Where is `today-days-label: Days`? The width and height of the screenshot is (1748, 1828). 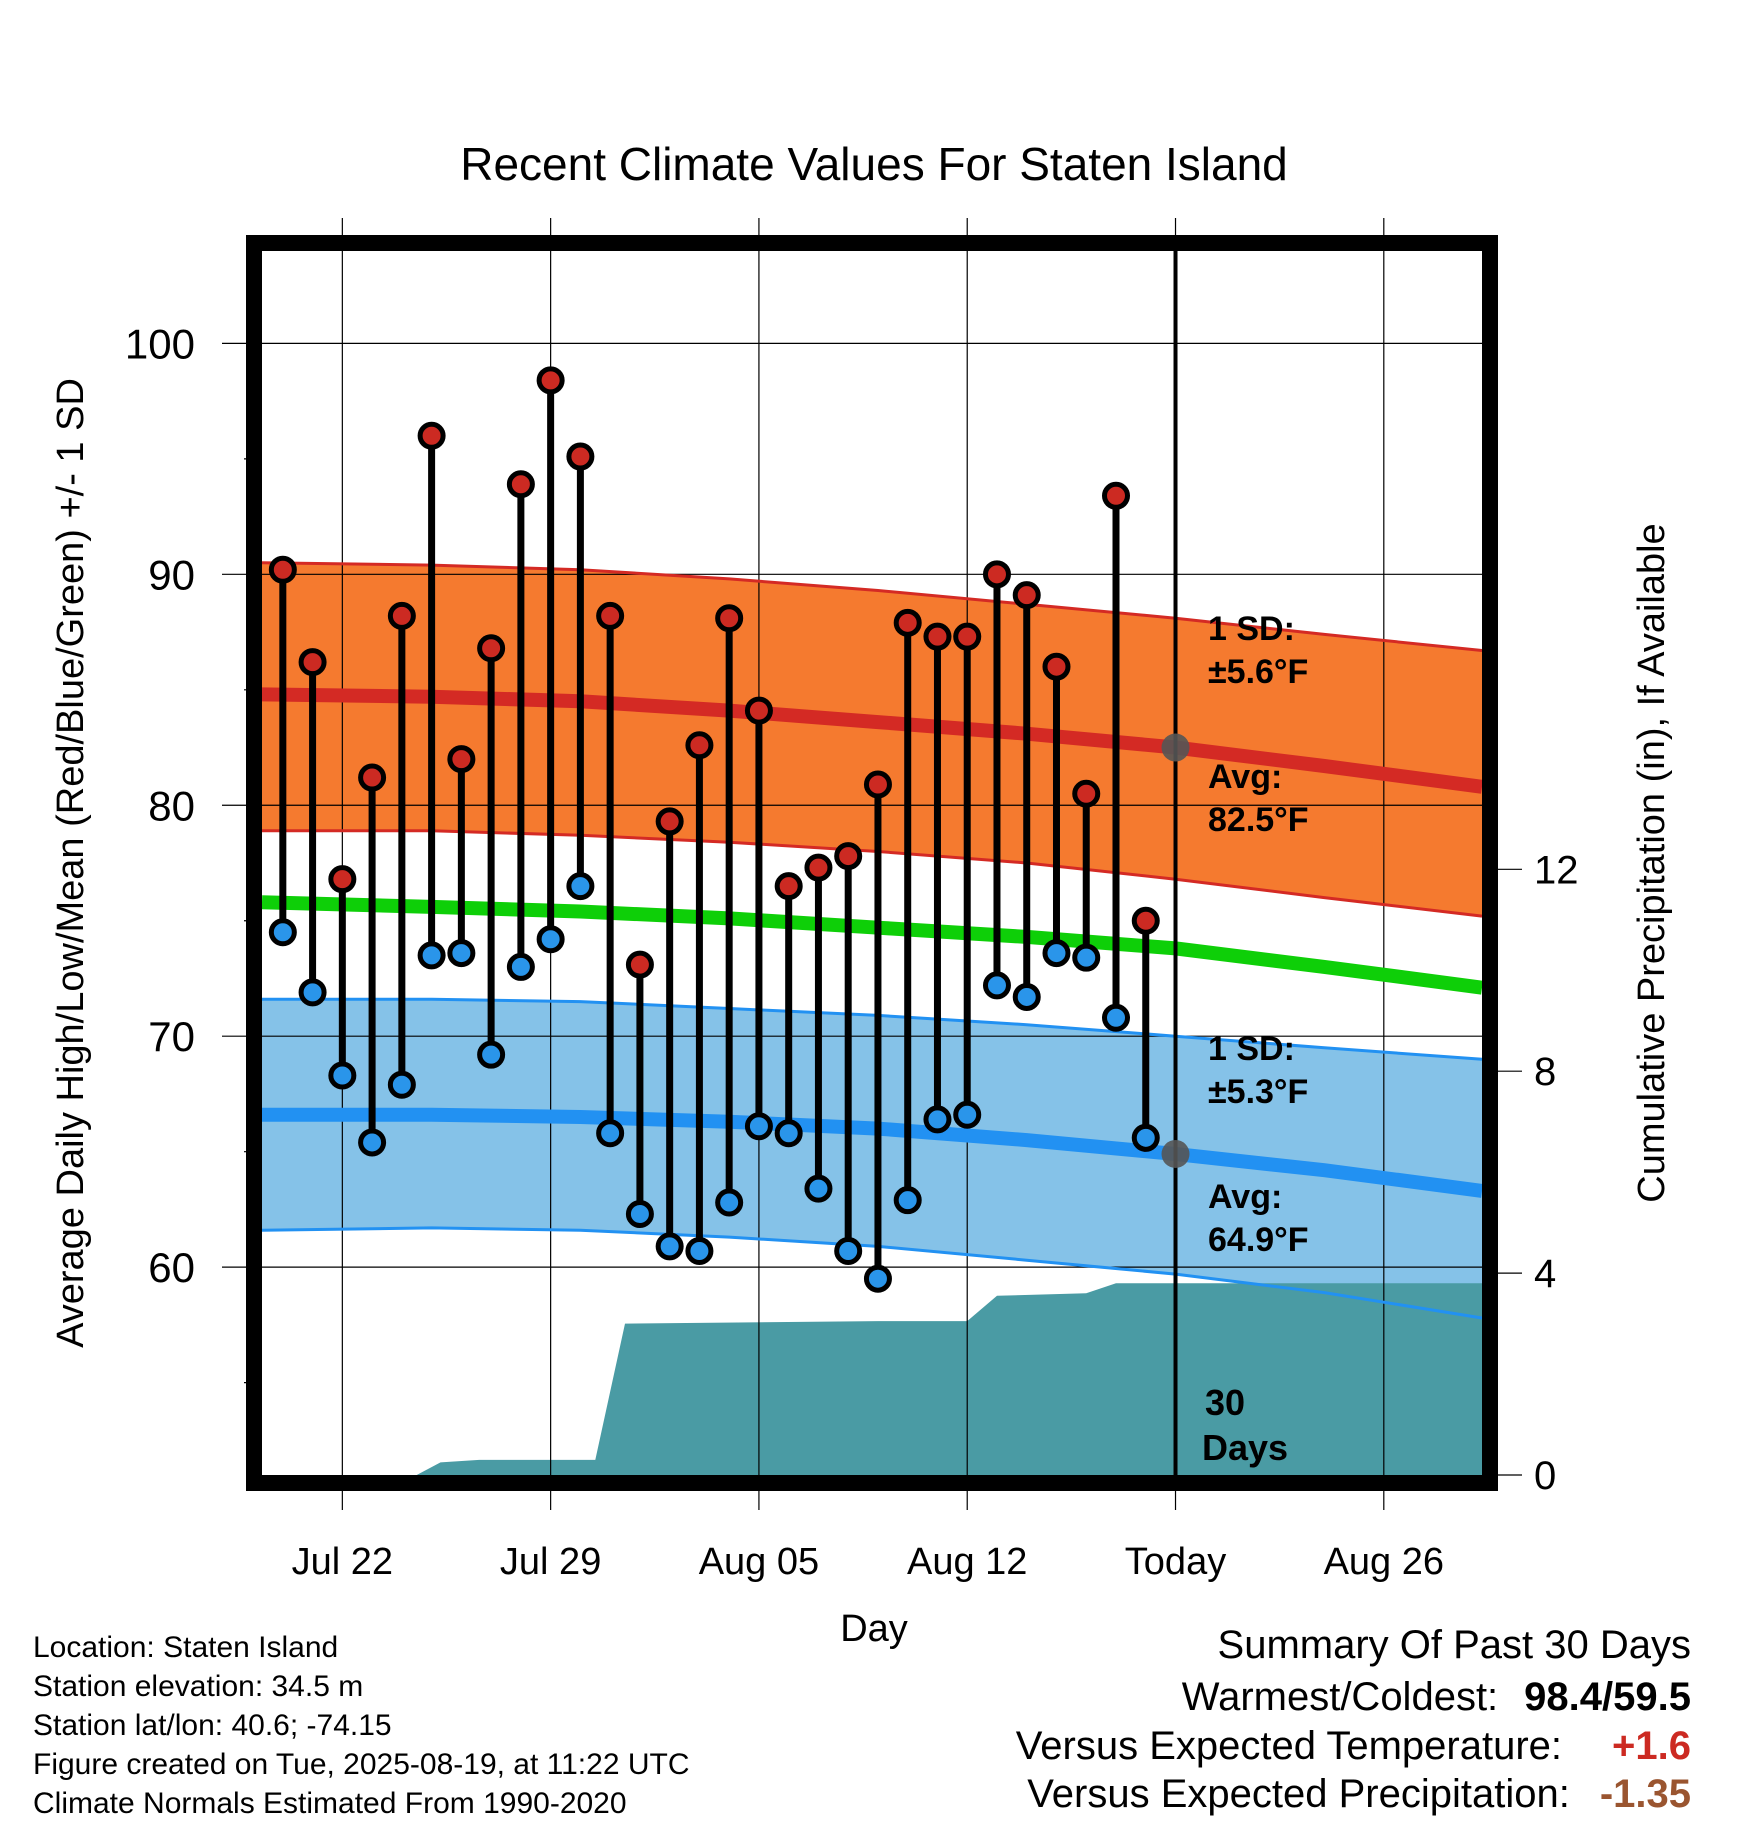
today-days-label: Days is located at coordinates (1245, 1447).